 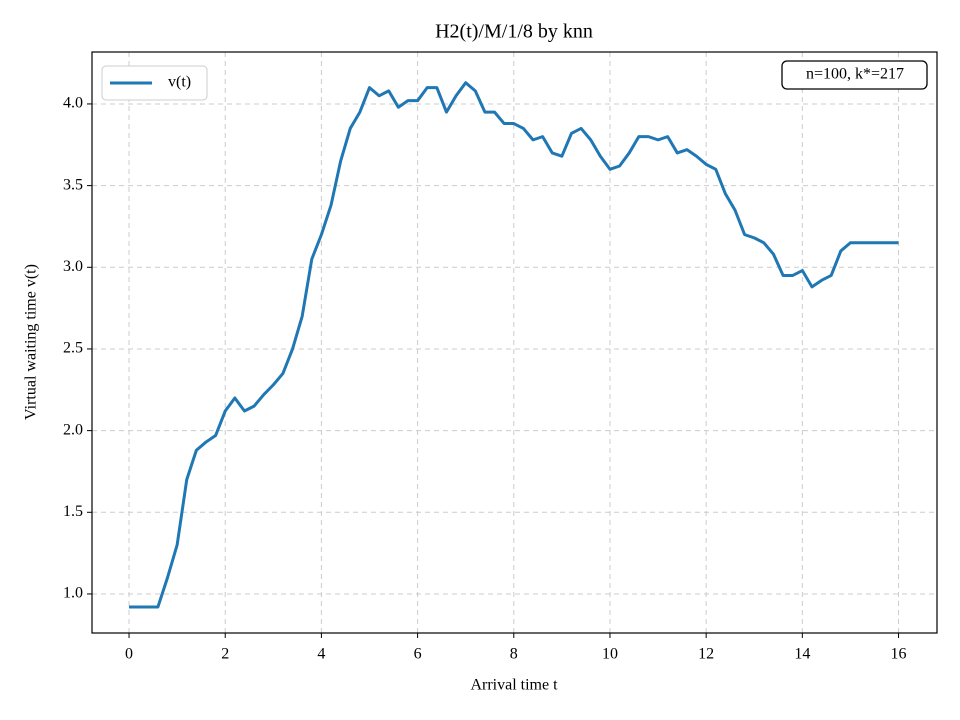 What do you see at coordinates (73, 266) in the screenshot?
I see `y-tick-label: 3.0` at bounding box center [73, 266].